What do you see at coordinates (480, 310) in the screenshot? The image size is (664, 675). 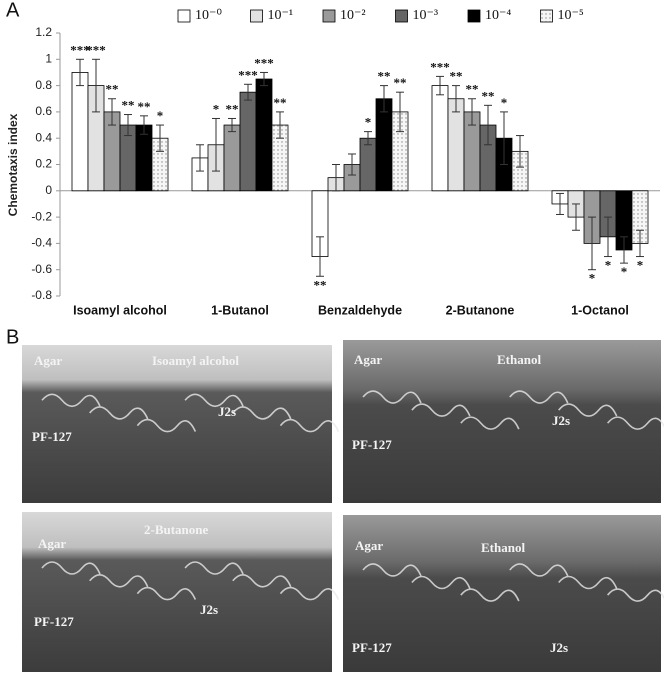 I see `x-tick-label: 2-Butanone` at bounding box center [480, 310].